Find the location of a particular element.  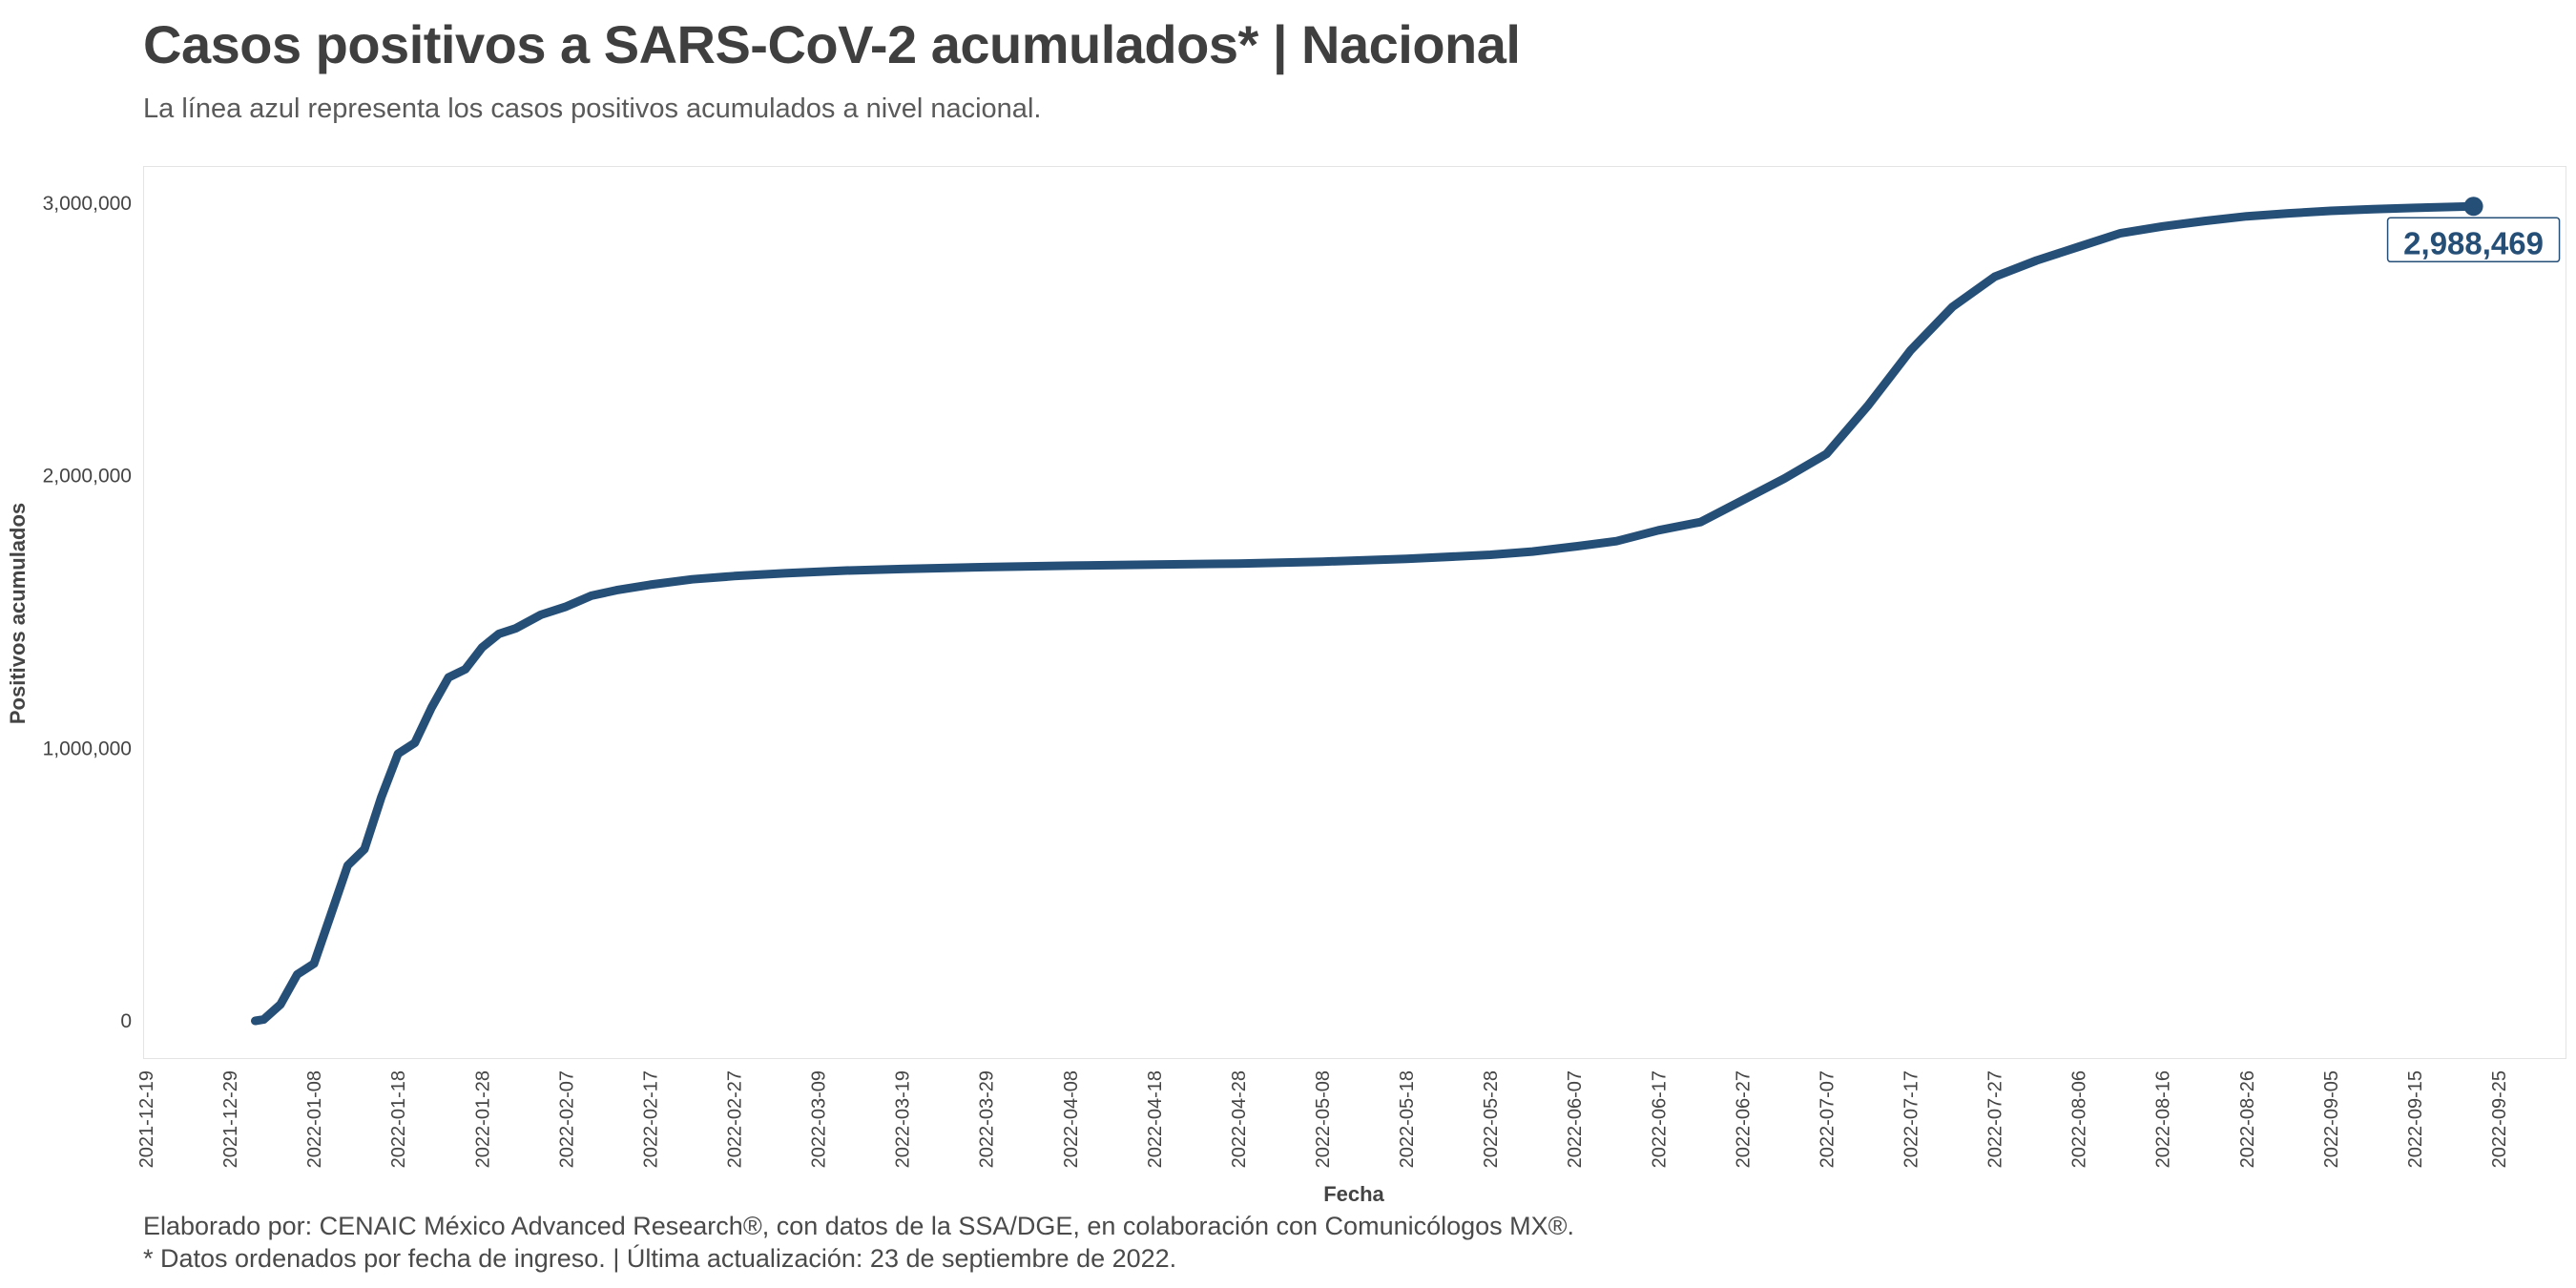

x-tick-label: 2022-04-08 is located at coordinates (1071, 1119).